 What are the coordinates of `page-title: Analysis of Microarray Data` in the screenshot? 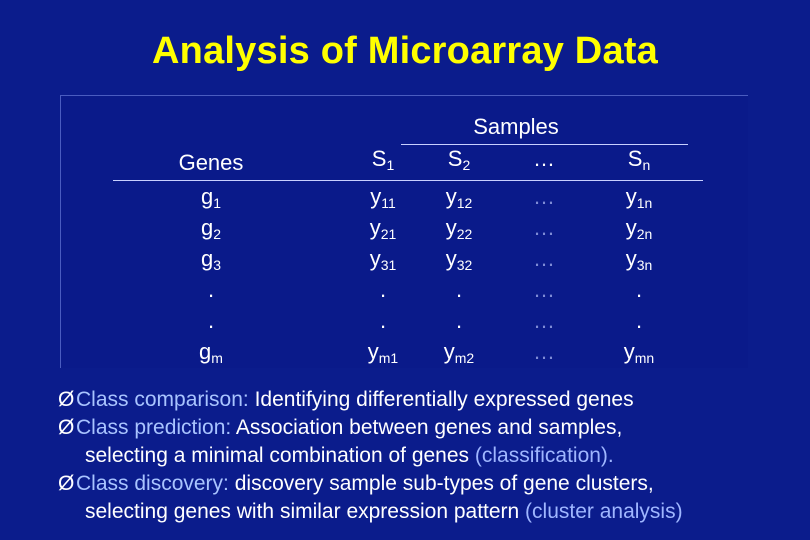 It's located at (405, 51).